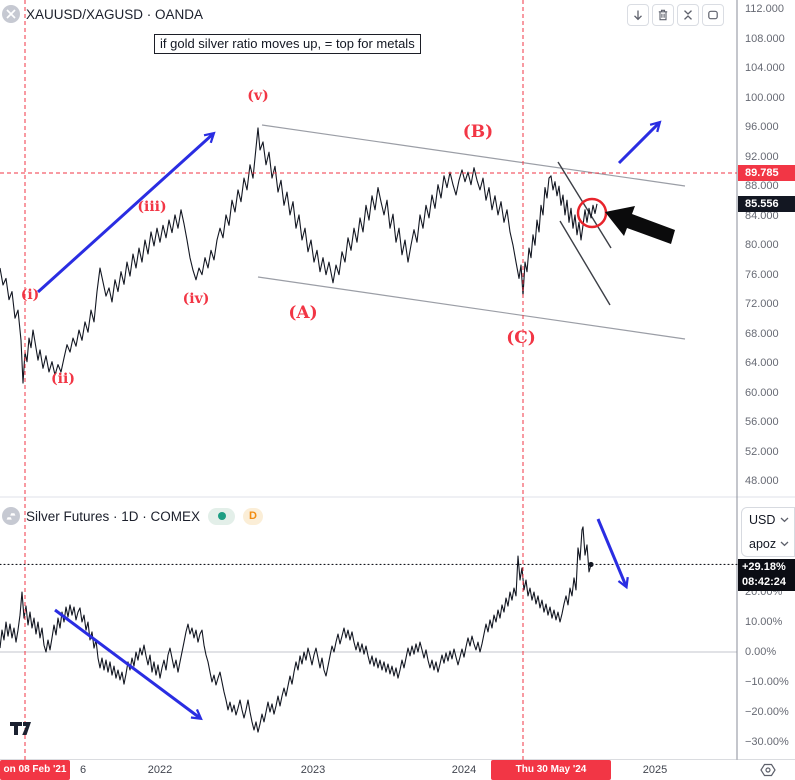  What do you see at coordinates (762, 451) in the screenshot?
I see `price-tick: 52.000` at bounding box center [762, 451].